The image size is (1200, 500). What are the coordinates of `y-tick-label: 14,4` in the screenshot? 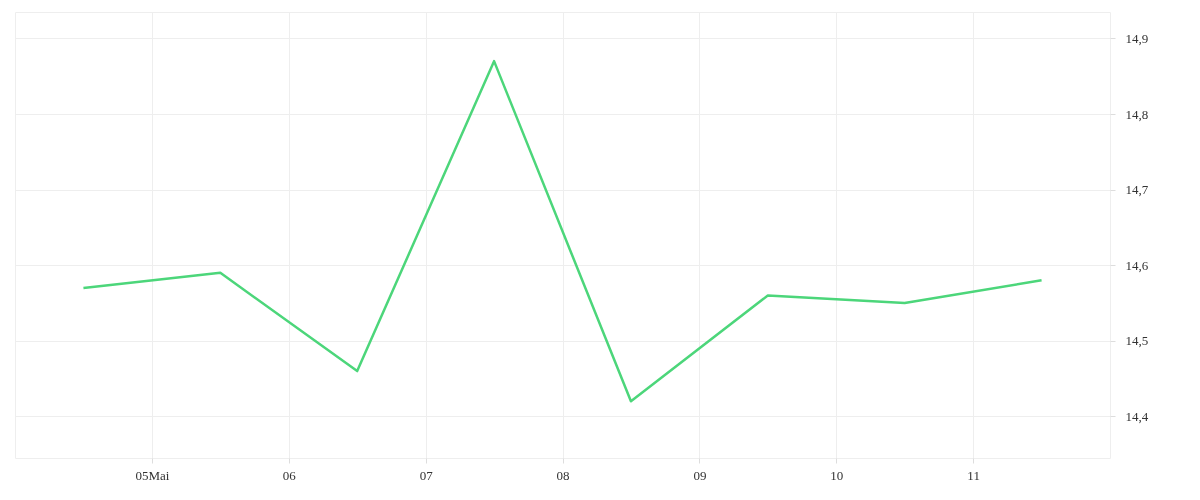 It's located at (1137, 416).